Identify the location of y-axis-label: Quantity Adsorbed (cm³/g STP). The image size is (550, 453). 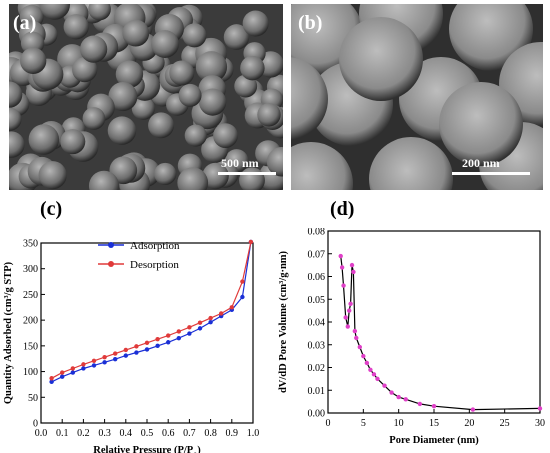
(8, 332).